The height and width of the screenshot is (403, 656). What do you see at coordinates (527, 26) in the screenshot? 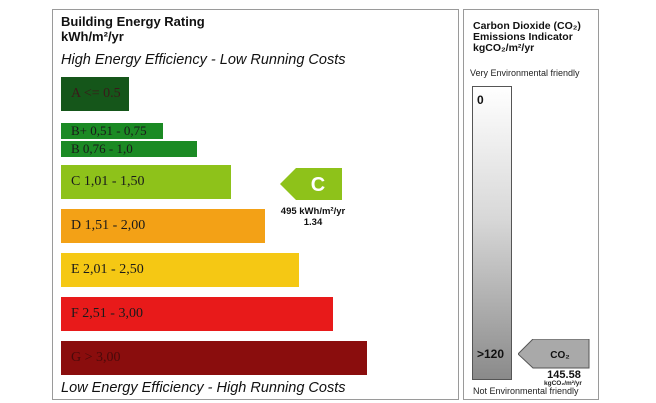
I see `co2-title-line1: Carbon Dioxide (CO₂)` at bounding box center [527, 26].